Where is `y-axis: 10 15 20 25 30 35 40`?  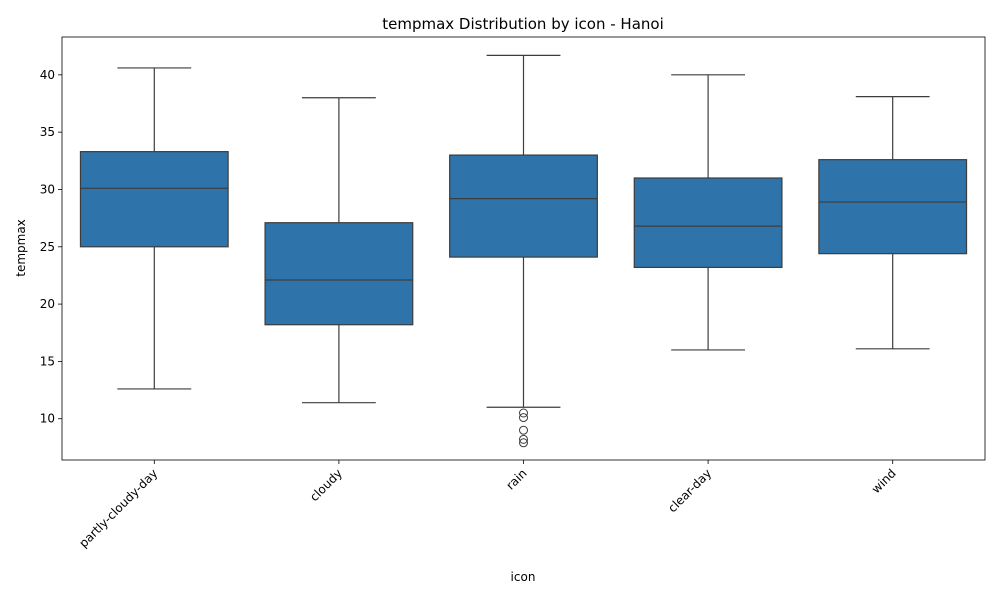
y-axis: 10 15 20 25 30 35 40 is located at coordinates (51, 247).